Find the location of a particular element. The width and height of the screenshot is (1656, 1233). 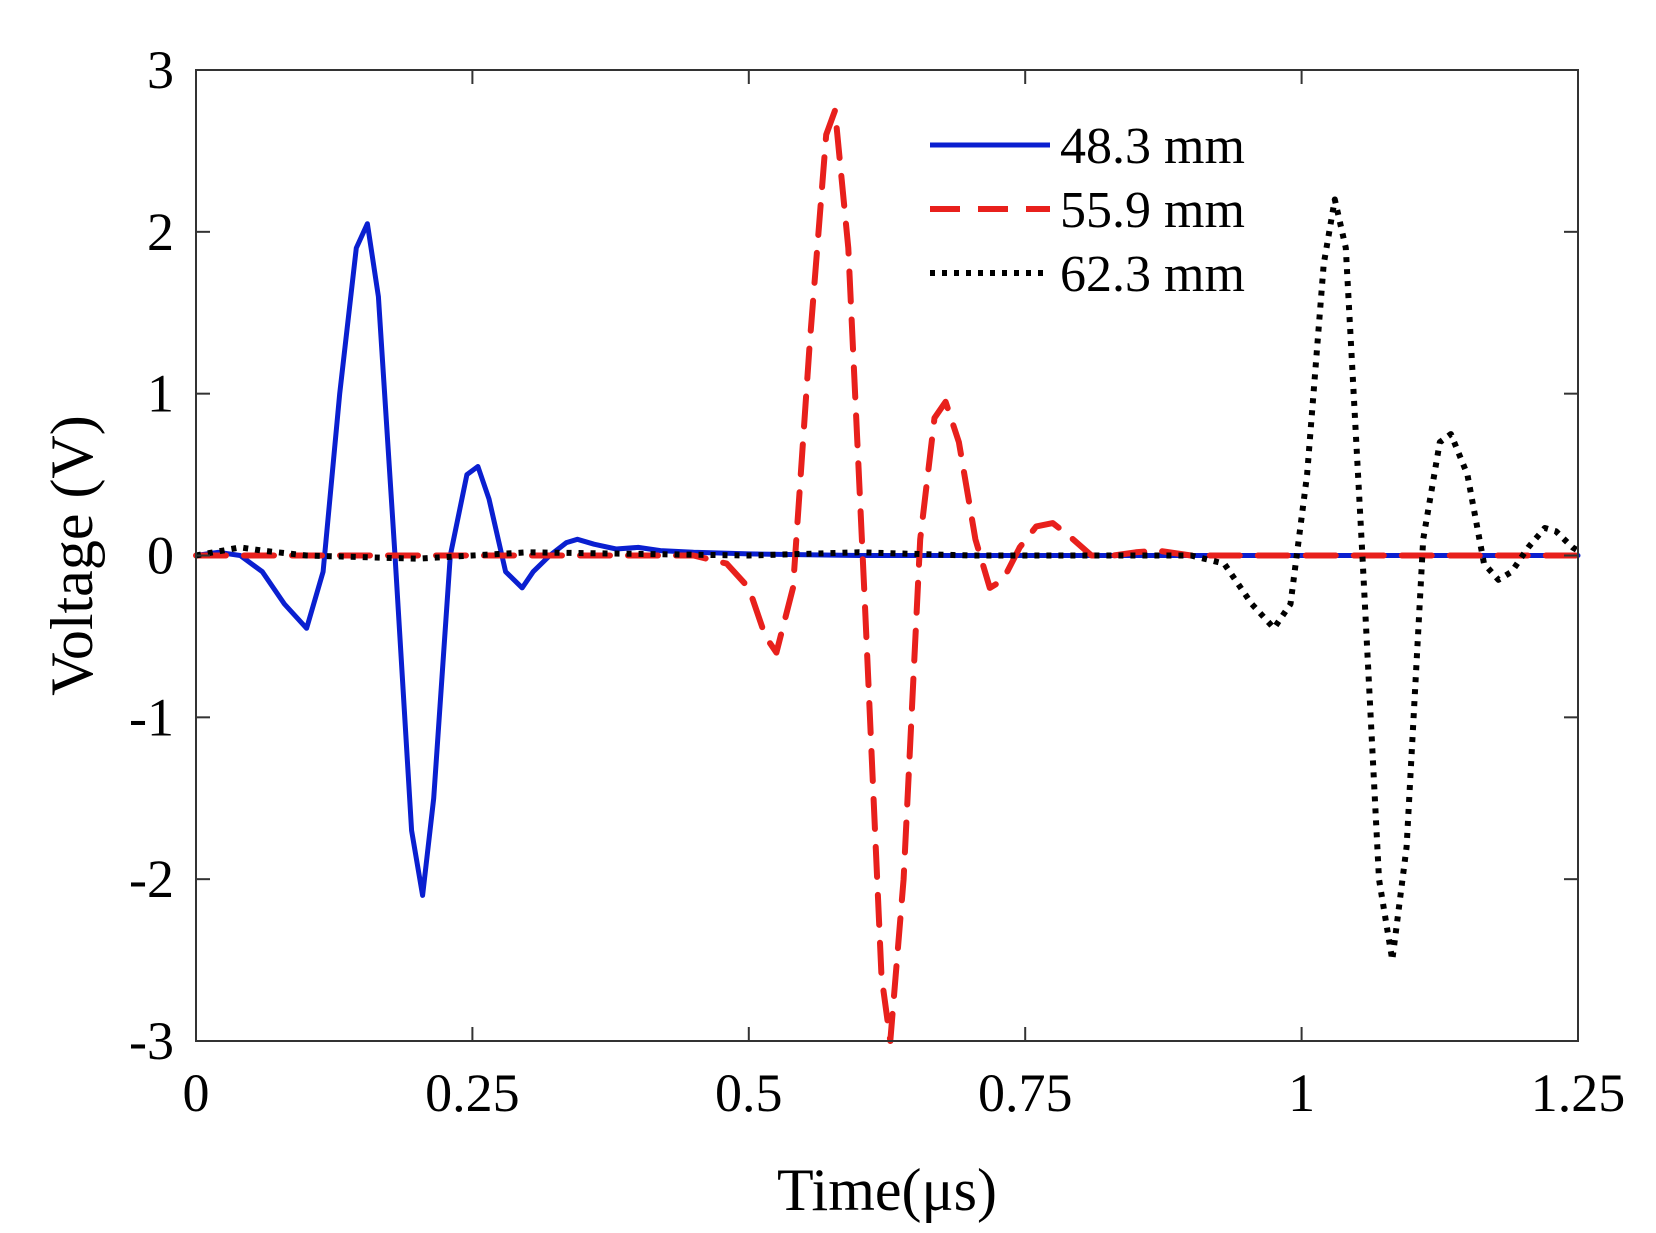

x-tick-label: 1.25 is located at coordinates (1578, 1093).